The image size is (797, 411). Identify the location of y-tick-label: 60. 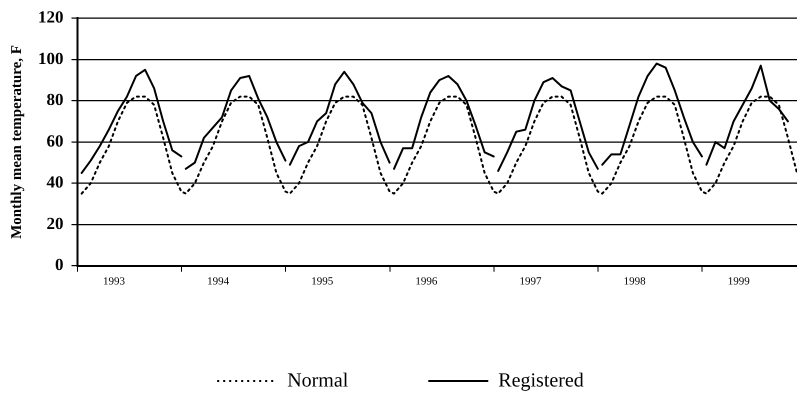
(55, 140).